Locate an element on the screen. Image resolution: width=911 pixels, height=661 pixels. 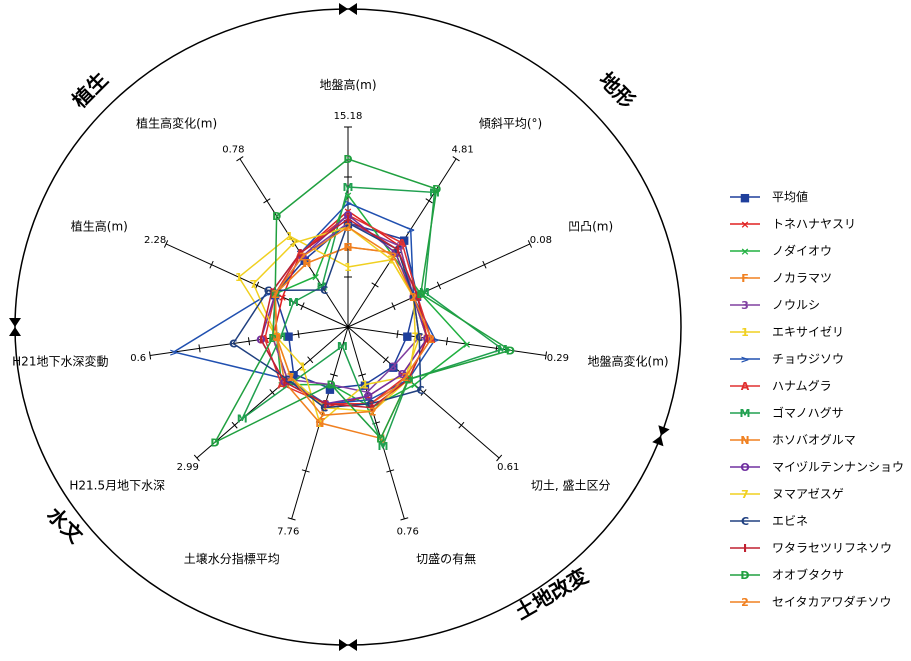
series-line is located at coordinates (372, 317).